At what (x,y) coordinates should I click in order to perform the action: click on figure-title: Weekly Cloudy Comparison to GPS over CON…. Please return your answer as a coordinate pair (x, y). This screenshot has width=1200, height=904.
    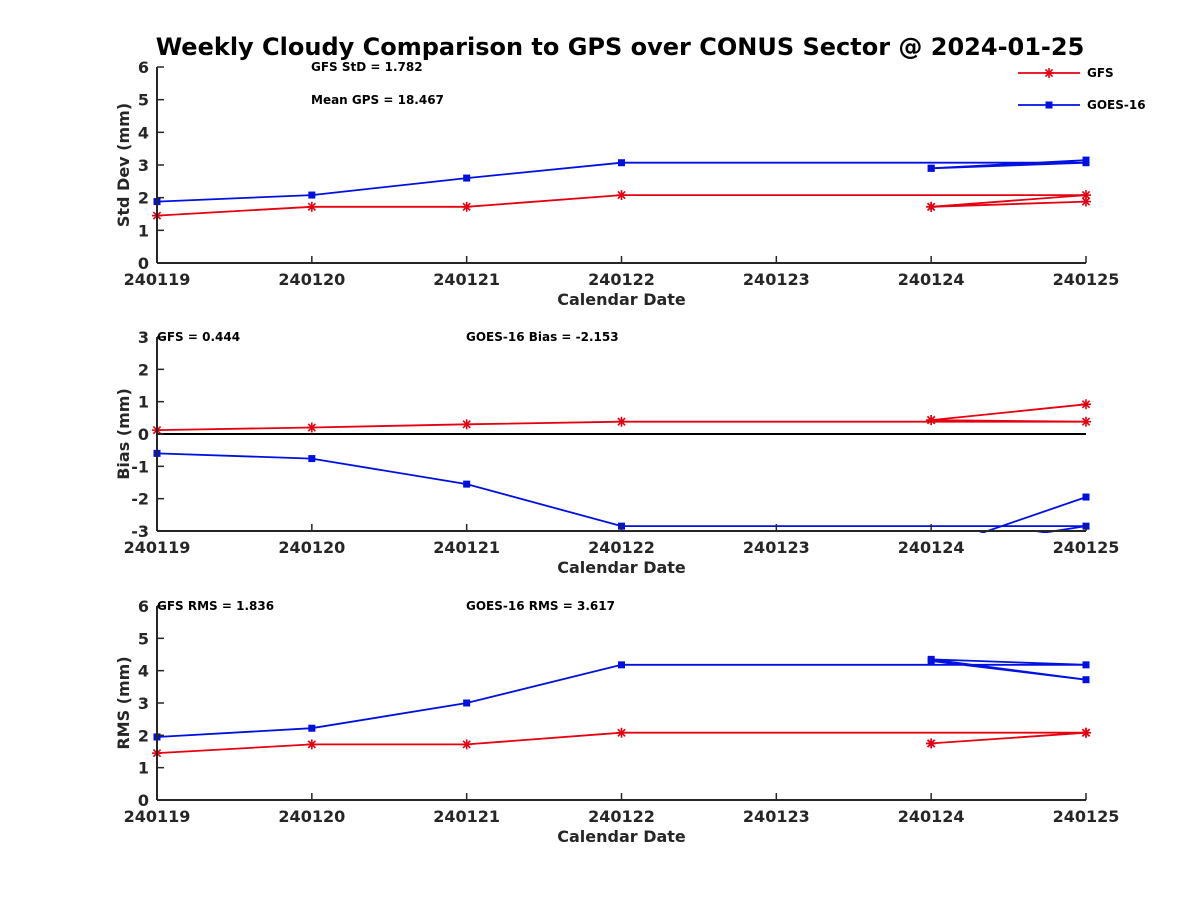
    Looking at the image, I should click on (620, 47).